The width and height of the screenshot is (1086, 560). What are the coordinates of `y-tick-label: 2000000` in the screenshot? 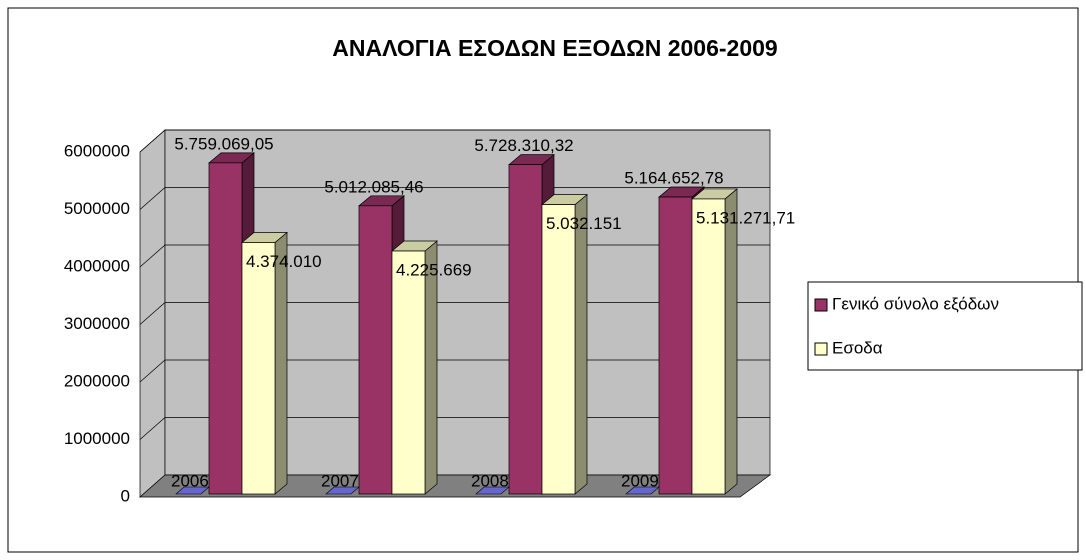 It's located at (97, 380).